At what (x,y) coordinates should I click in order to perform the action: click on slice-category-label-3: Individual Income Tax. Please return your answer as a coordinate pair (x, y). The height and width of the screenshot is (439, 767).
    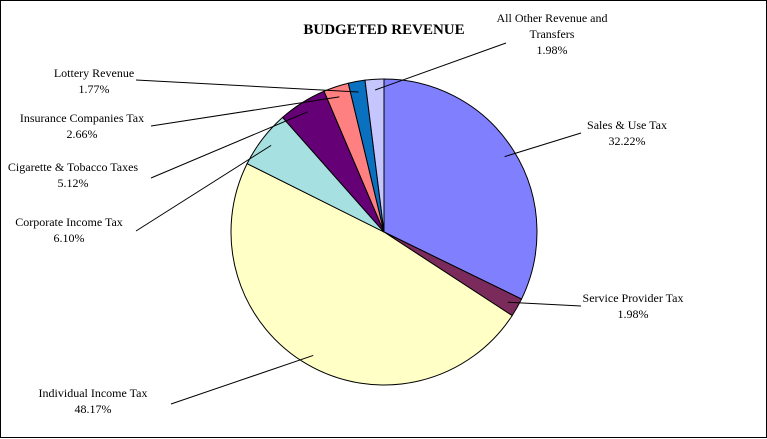
    Looking at the image, I should click on (93, 393).